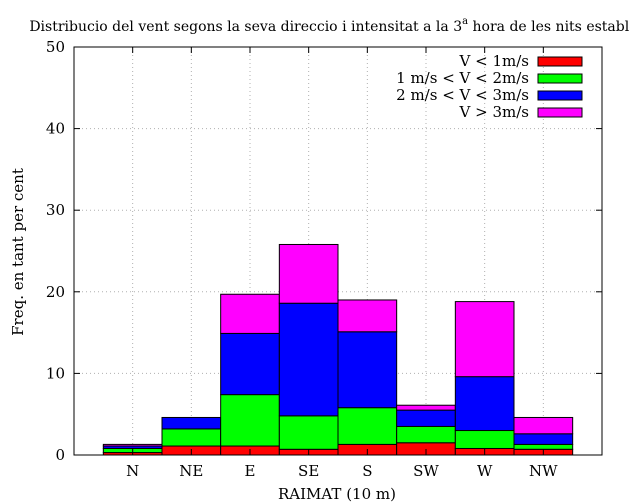 Image resolution: width=630 pixels, height=503 pixels. What do you see at coordinates (462, 95) in the screenshot?
I see `legend-label: 2 m/s < V < 3m/s` at bounding box center [462, 95].